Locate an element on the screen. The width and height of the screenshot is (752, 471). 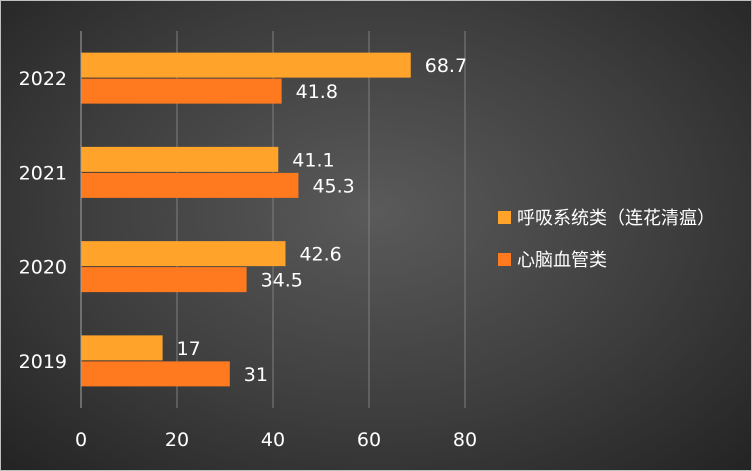
bar-respiratory-2022 is located at coordinates (246, 65).